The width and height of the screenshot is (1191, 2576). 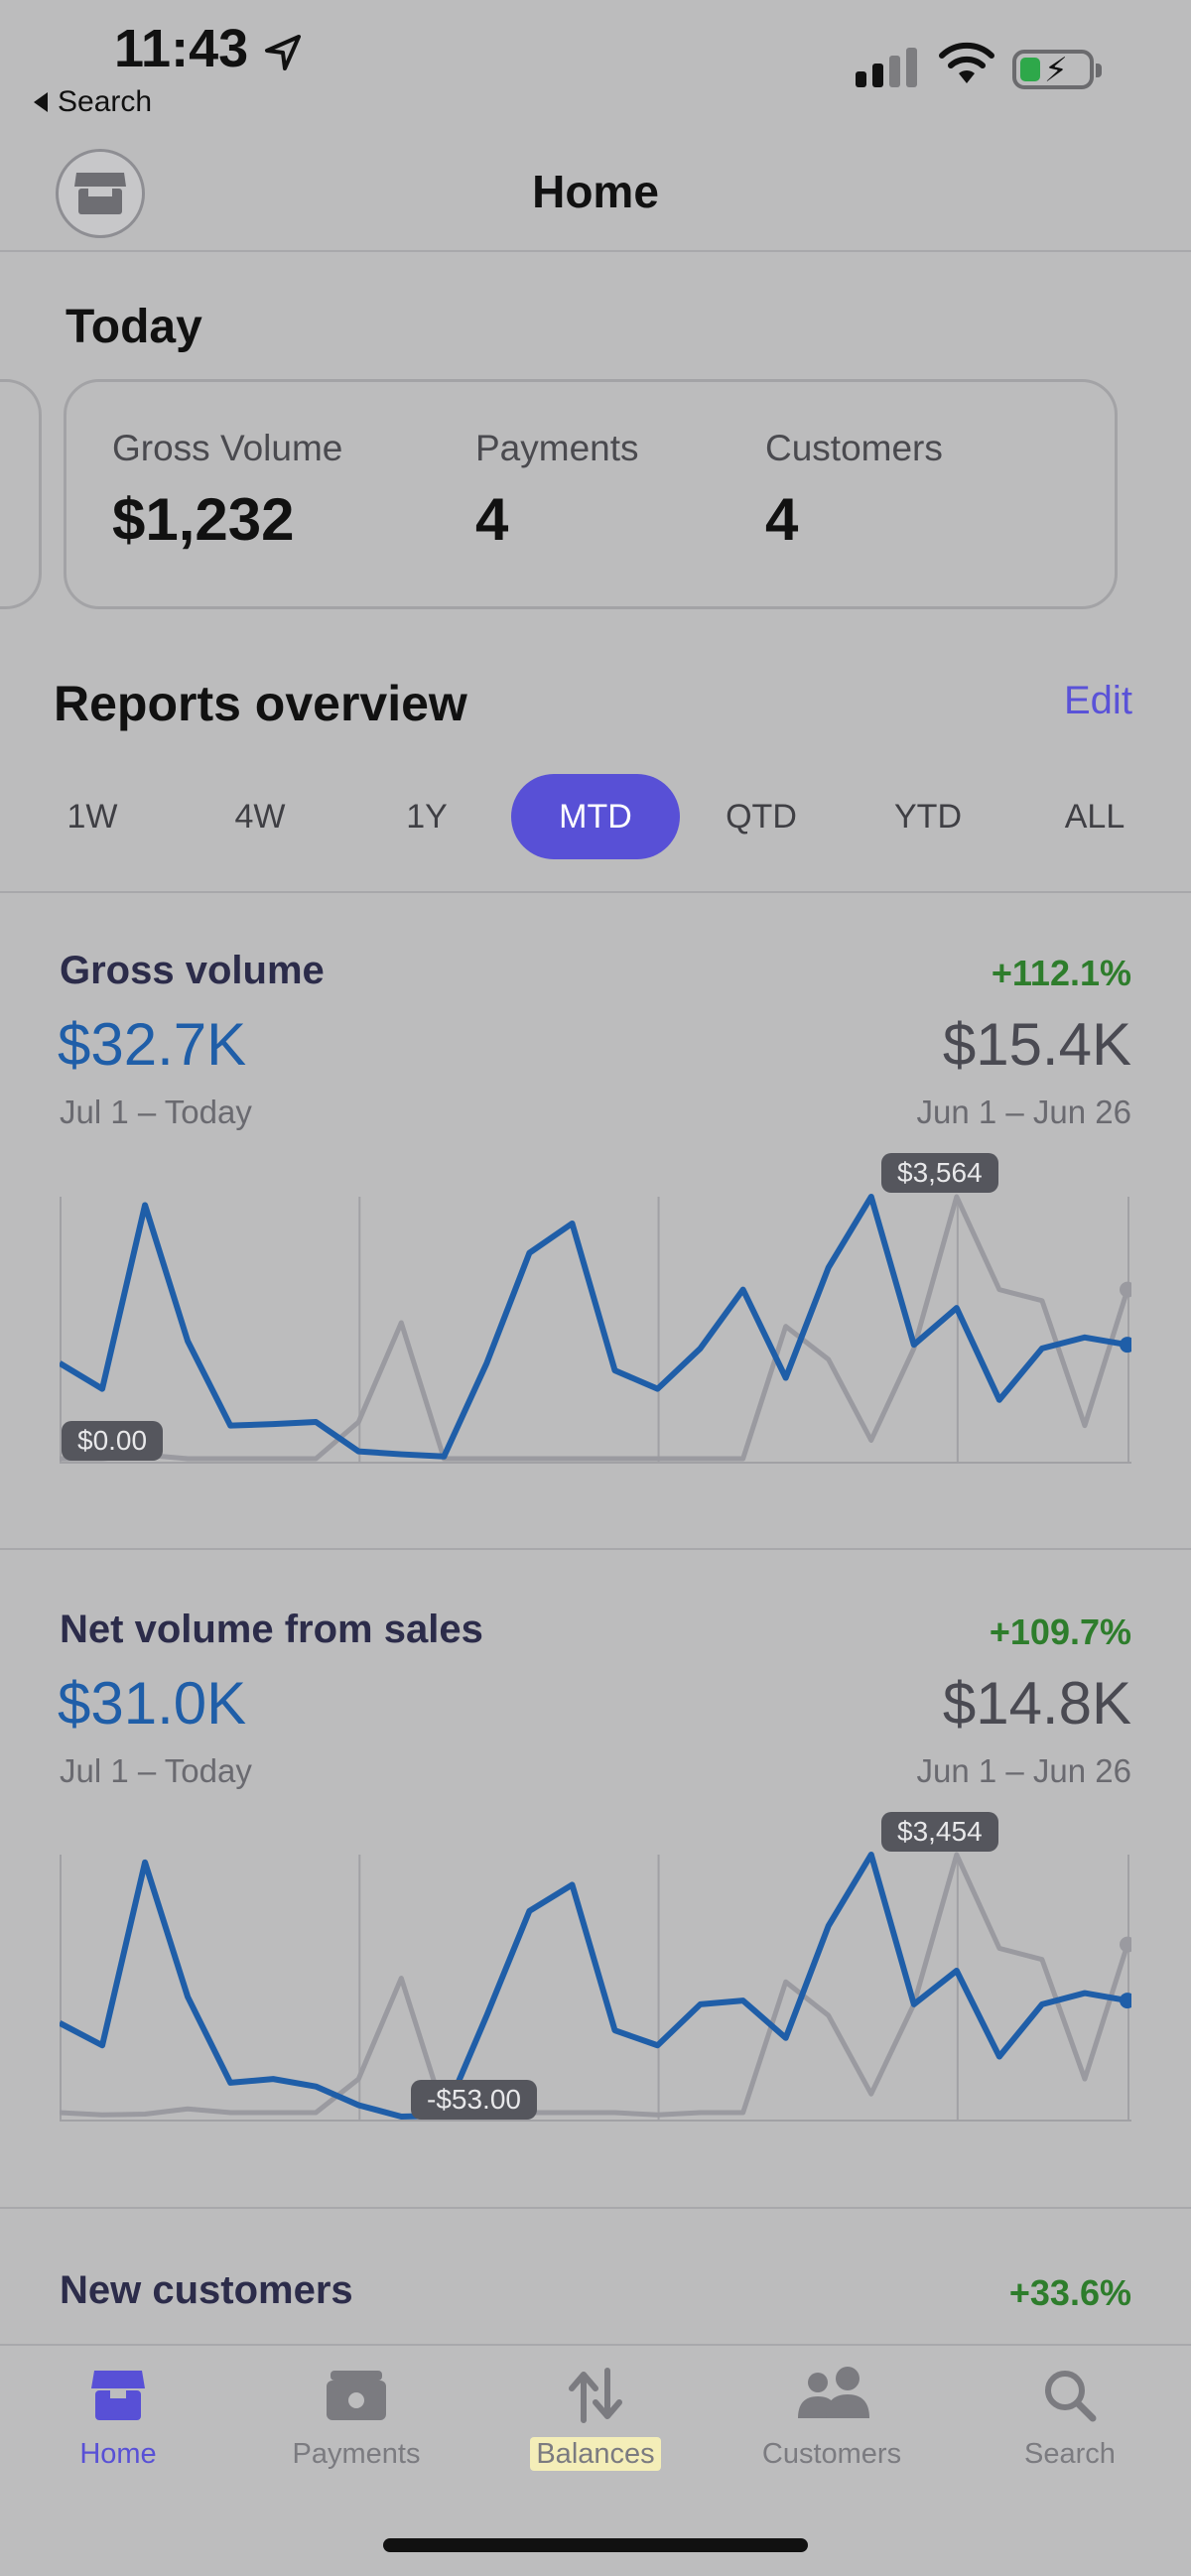 What do you see at coordinates (192, 971) in the screenshot?
I see `section-title: Gross volume` at bounding box center [192, 971].